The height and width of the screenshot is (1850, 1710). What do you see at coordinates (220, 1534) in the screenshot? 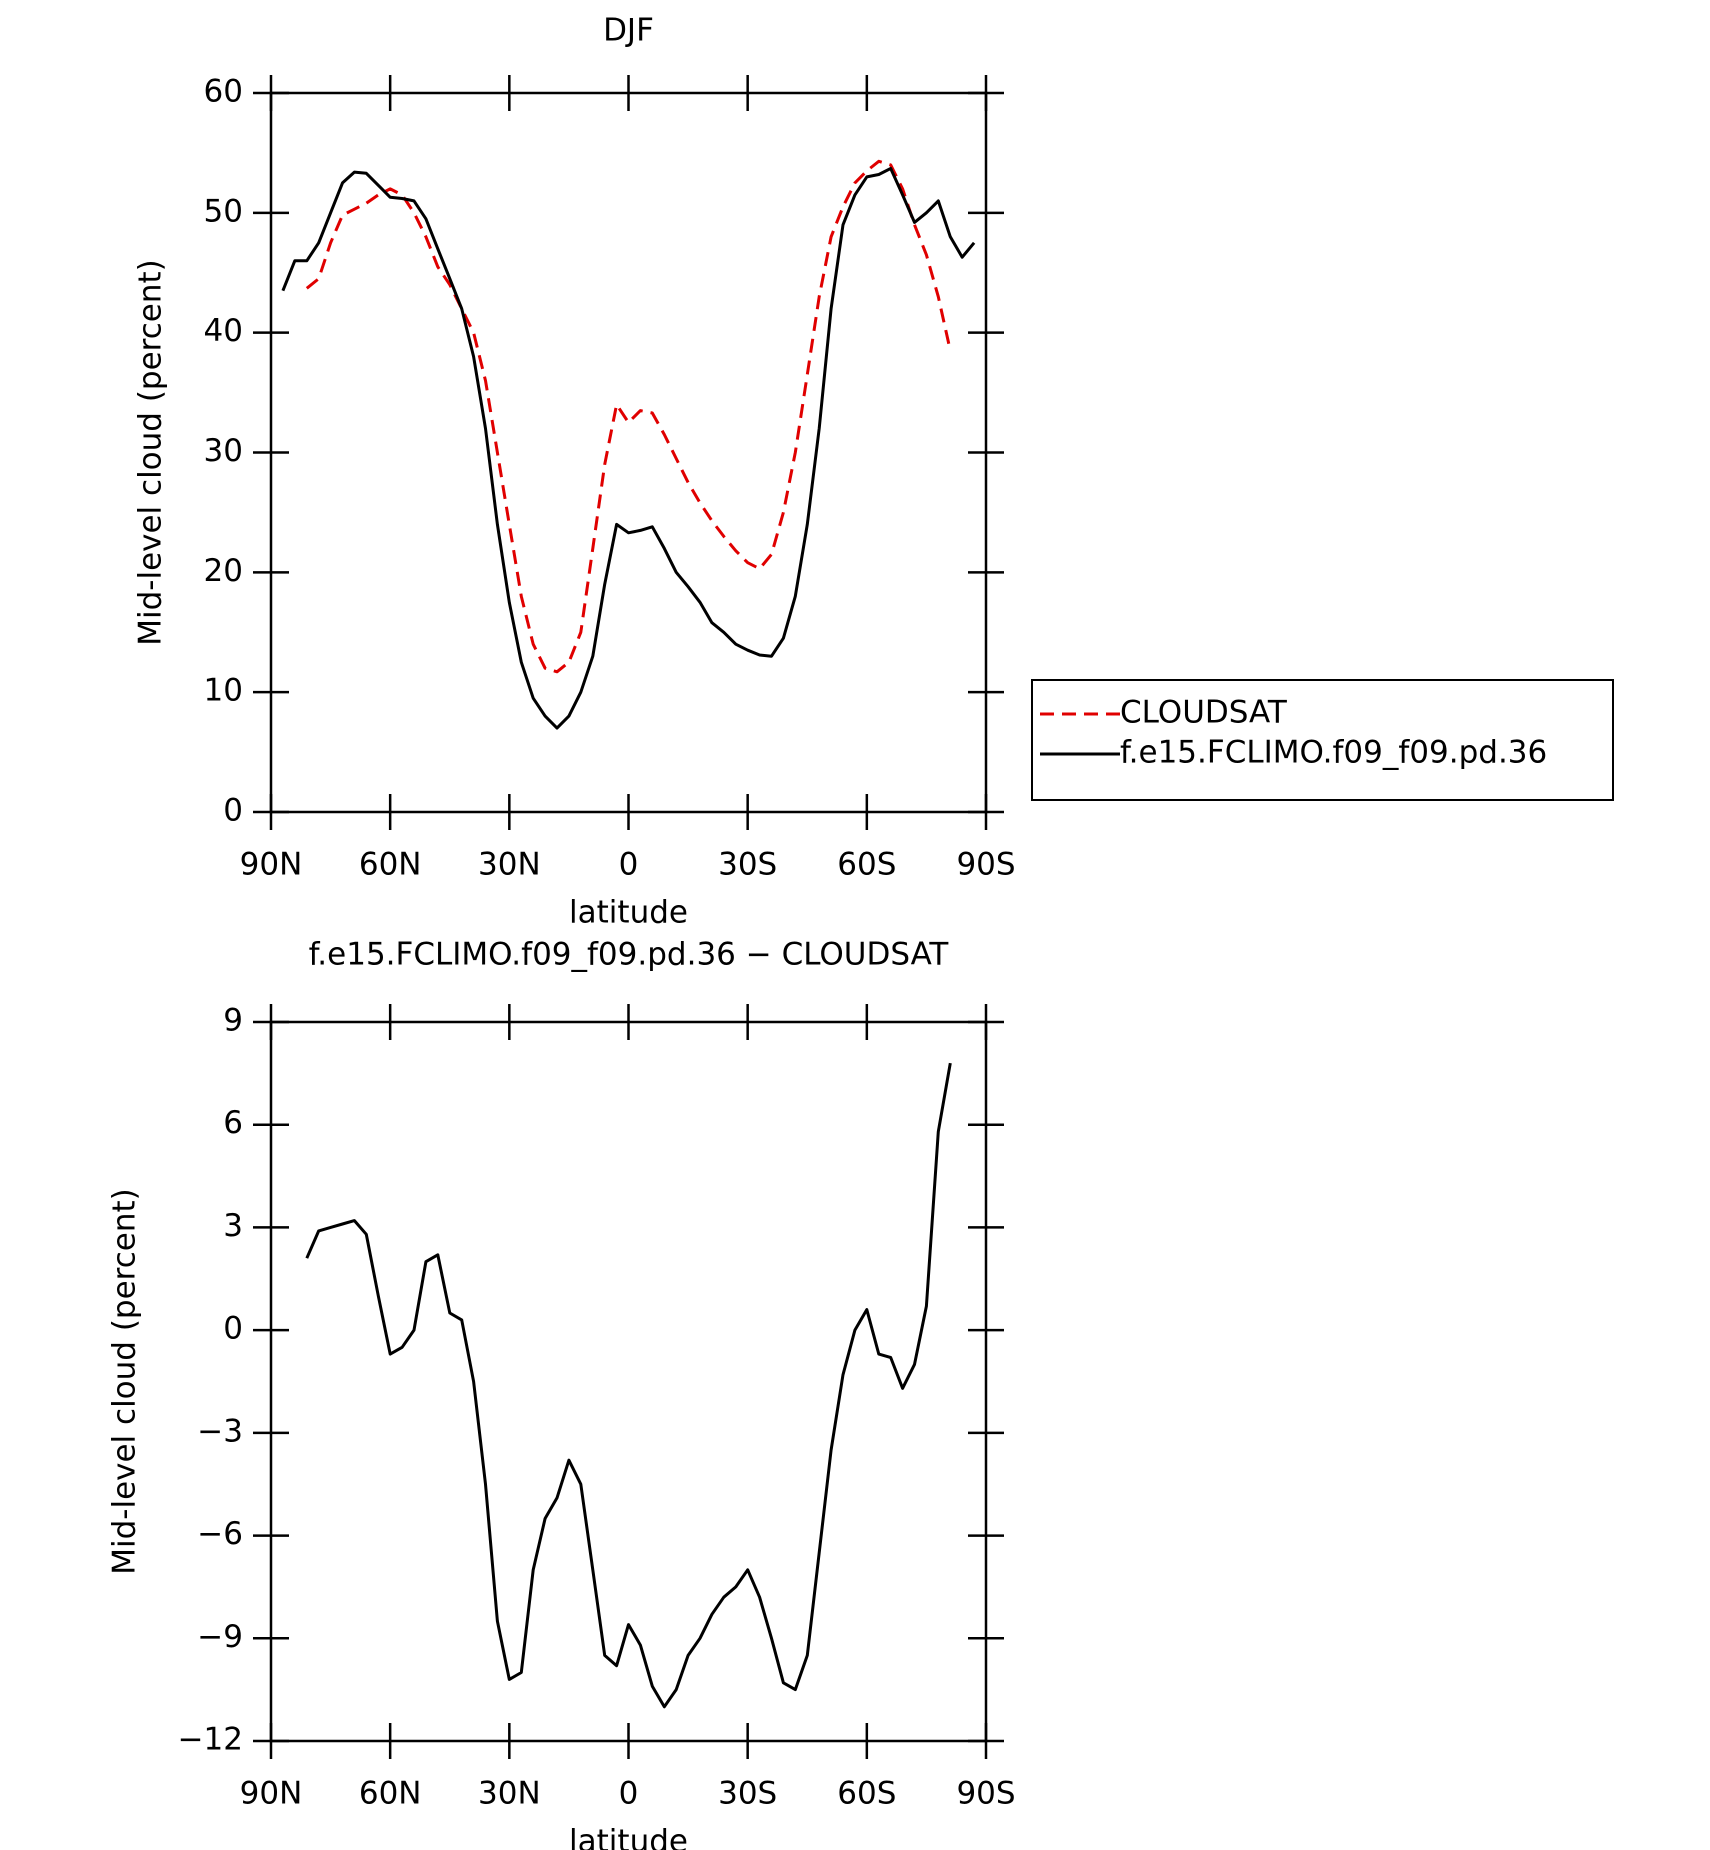
I see `y-tick-label: −6` at bounding box center [220, 1534].